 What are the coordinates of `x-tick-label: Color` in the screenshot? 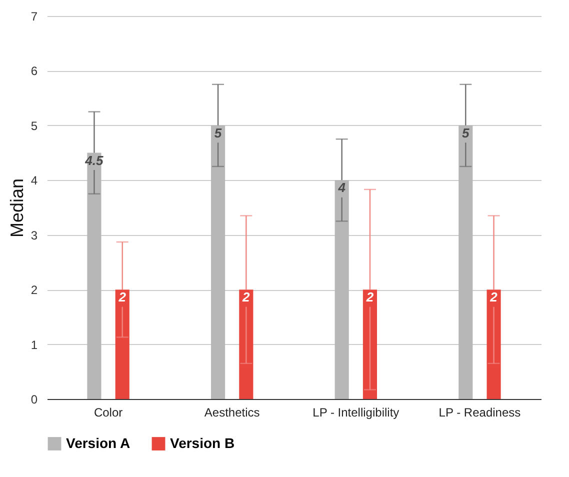 It's located at (108, 413).